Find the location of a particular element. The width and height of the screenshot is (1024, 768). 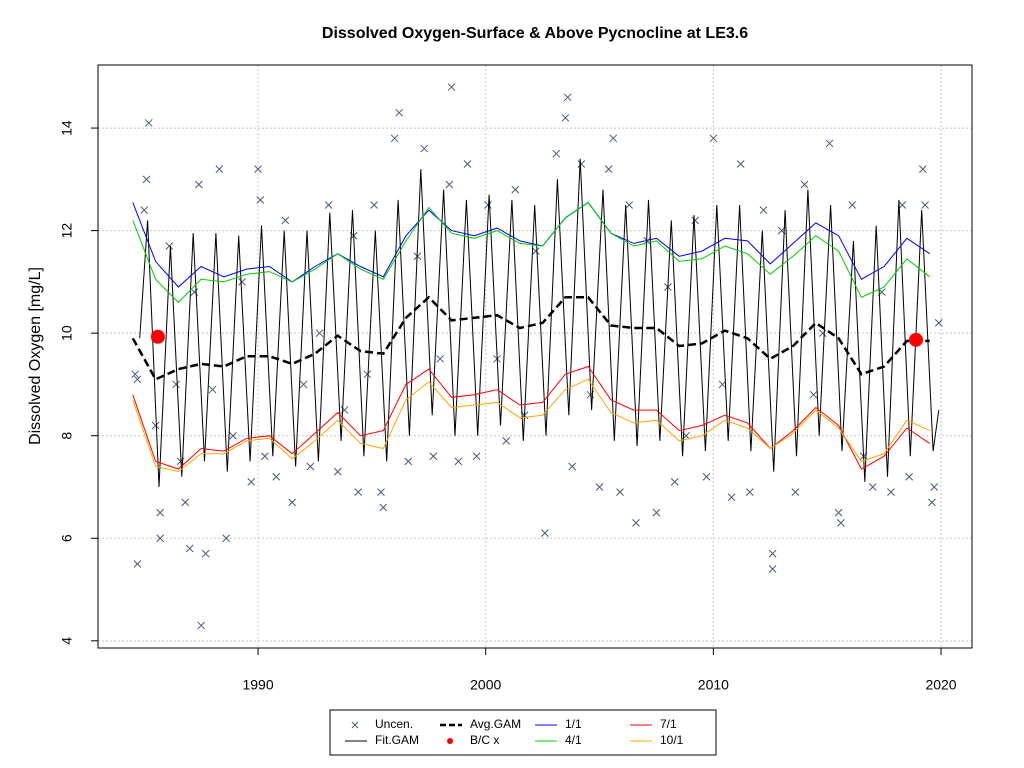

legend-items: Uncen. Fit.GAM Avg.GAM B/C x 1/1 4/1 7/1 10/1 is located at coordinates (514, 732).